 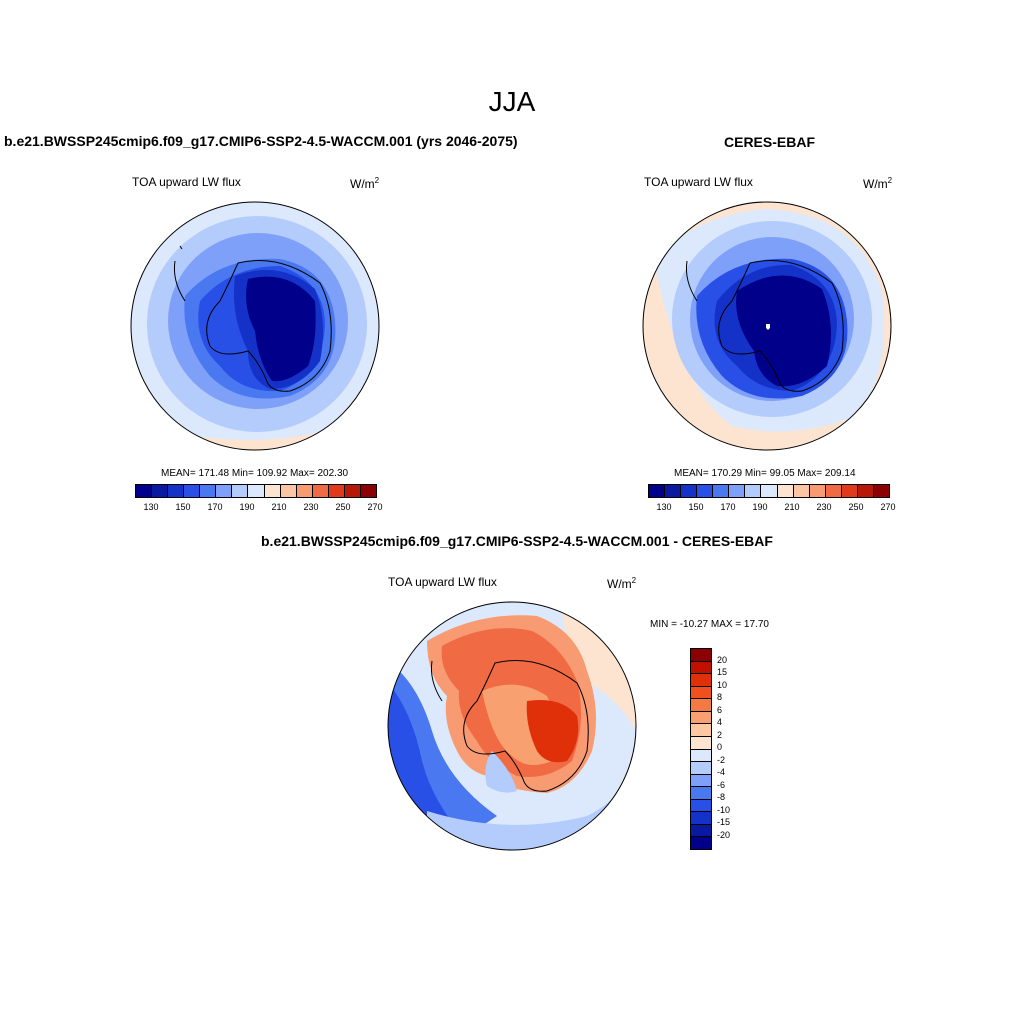 I want to click on diff-stats: MIN = -10.27 MAX = 17.70, so click(x=709, y=624).